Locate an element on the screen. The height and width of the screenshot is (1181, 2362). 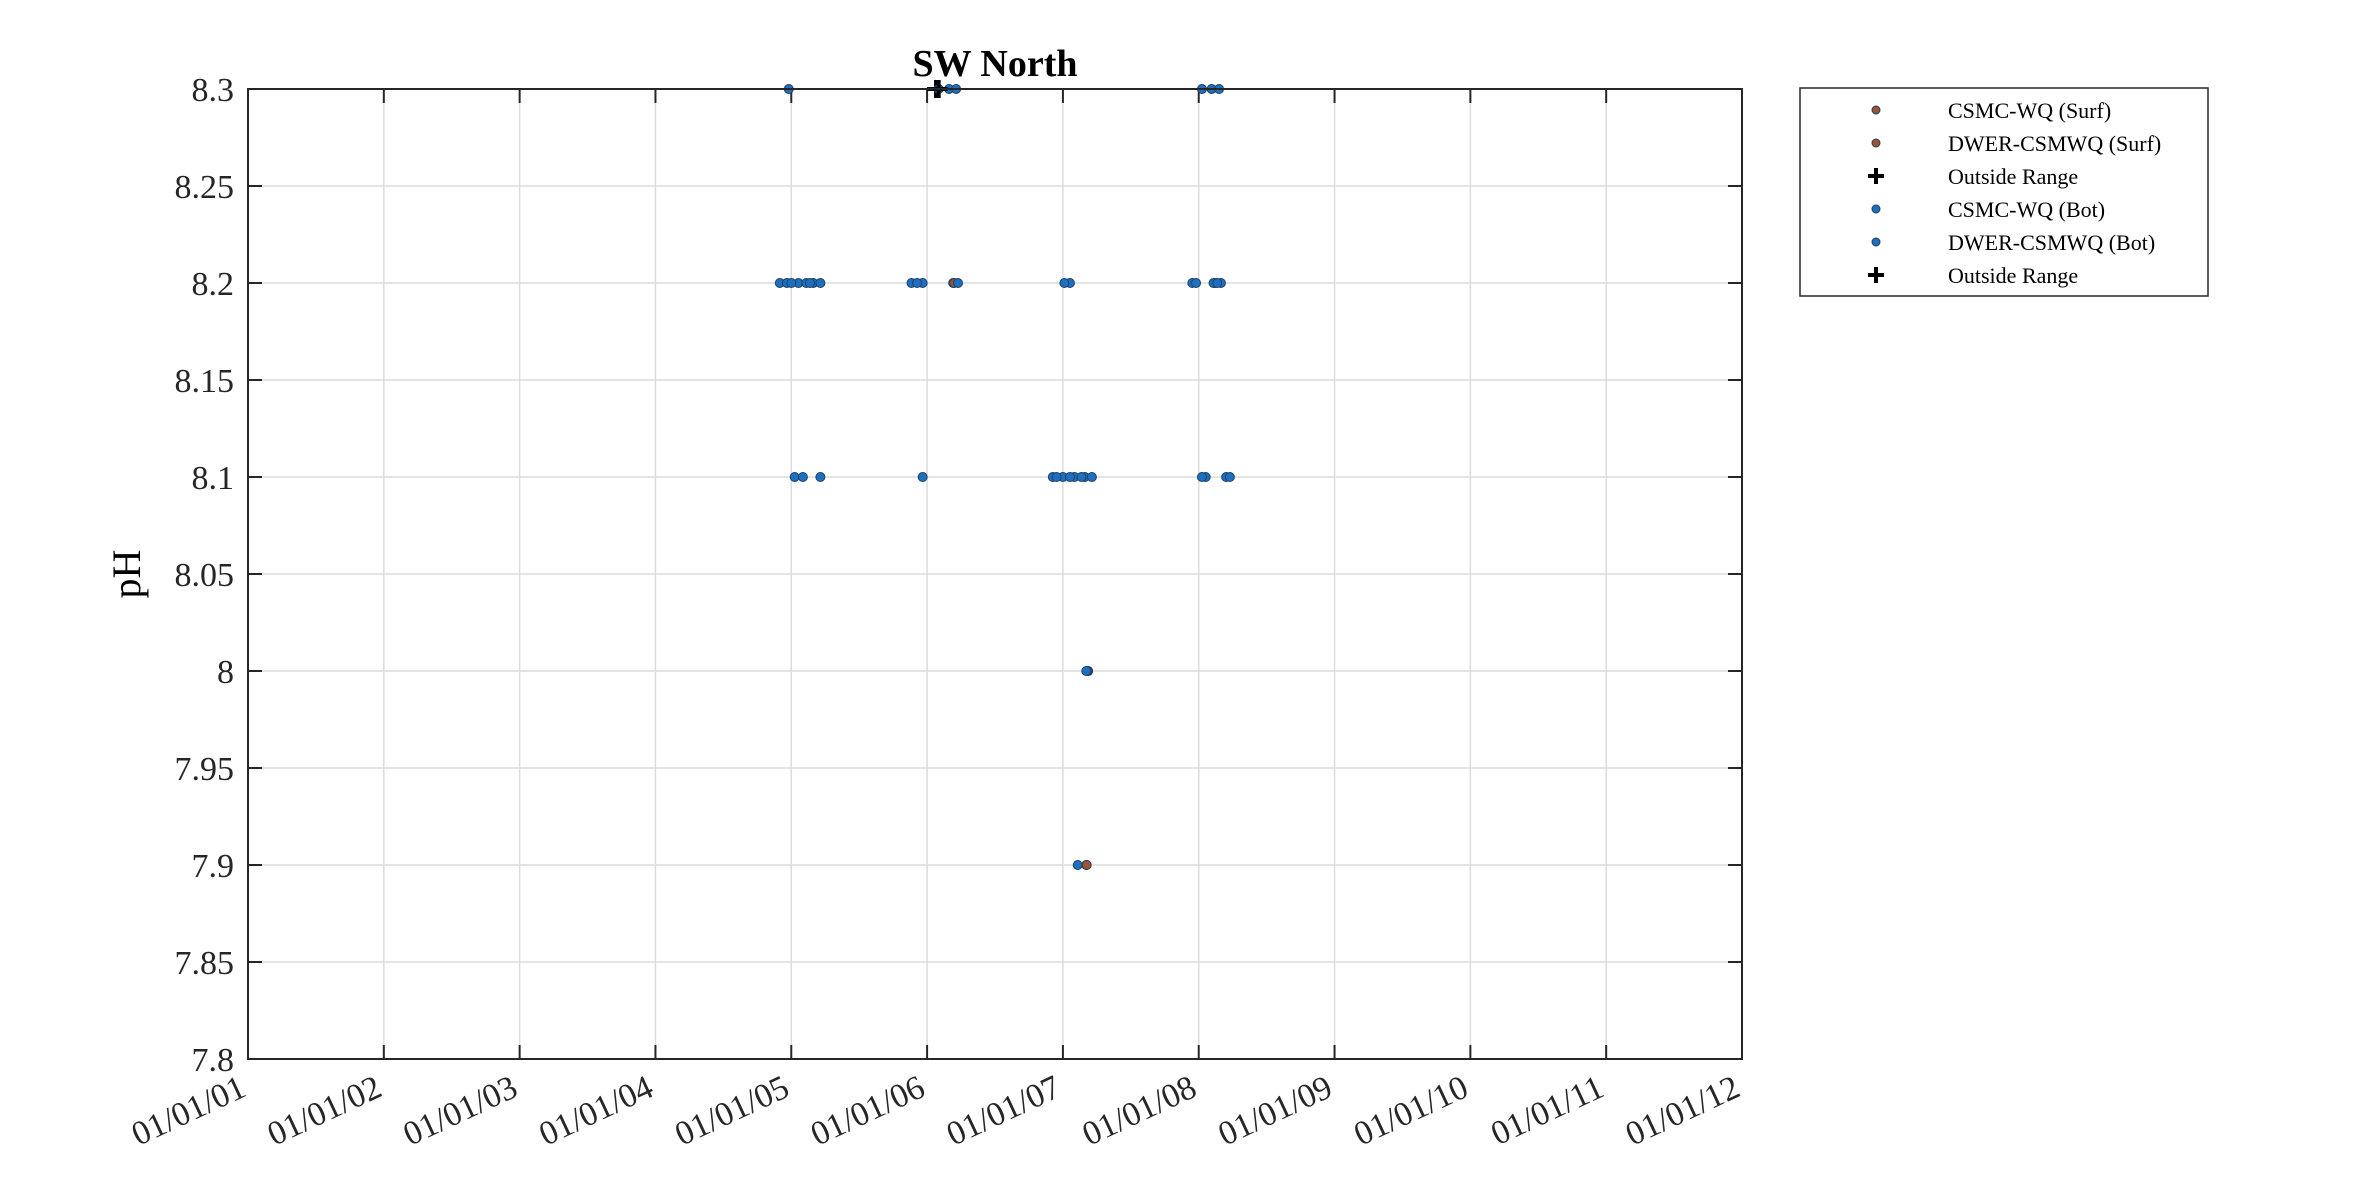
y-tick-label: 8.3 is located at coordinates (213, 90).